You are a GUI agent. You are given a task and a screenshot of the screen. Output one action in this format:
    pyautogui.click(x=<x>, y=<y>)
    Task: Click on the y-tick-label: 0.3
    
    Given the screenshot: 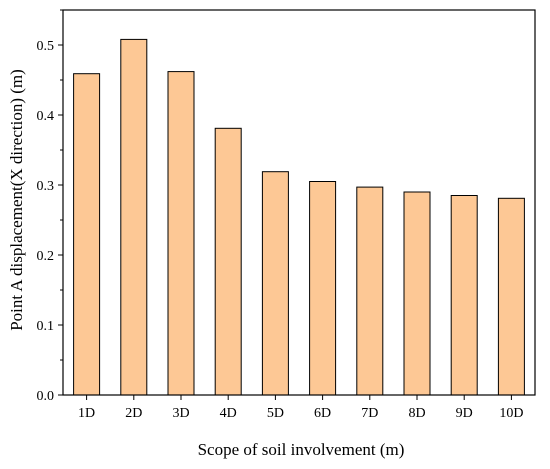 What is the action you would take?
    pyautogui.click(x=46, y=186)
    